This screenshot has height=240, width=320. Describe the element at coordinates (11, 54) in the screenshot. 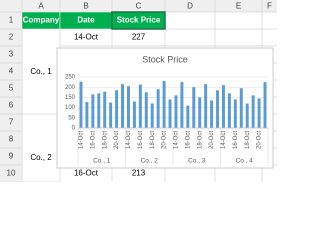

I see `row-number: 3` at that location.